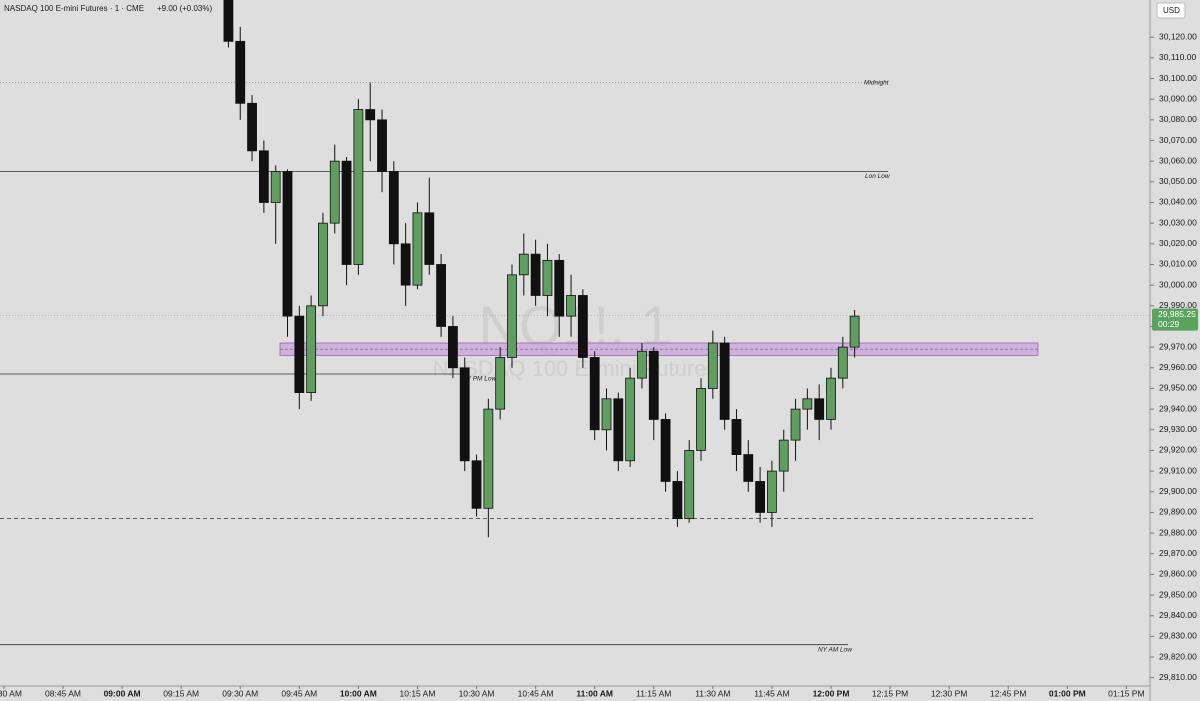 This screenshot has height=701, width=1200. What do you see at coordinates (63, 693) in the screenshot?
I see `x-tick-label: 08:45 AM` at bounding box center [63, 693].